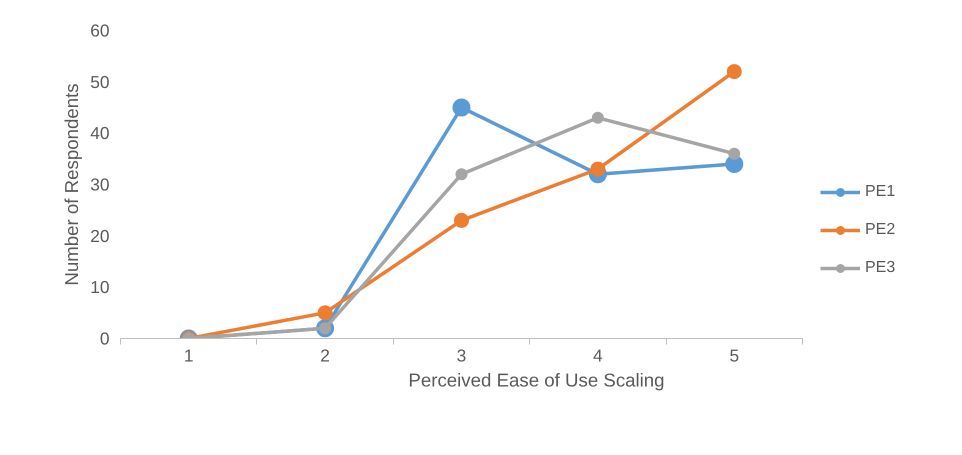 The image size is (962, 455). I want to click on x-tick-label: 5, so click(734, 356).